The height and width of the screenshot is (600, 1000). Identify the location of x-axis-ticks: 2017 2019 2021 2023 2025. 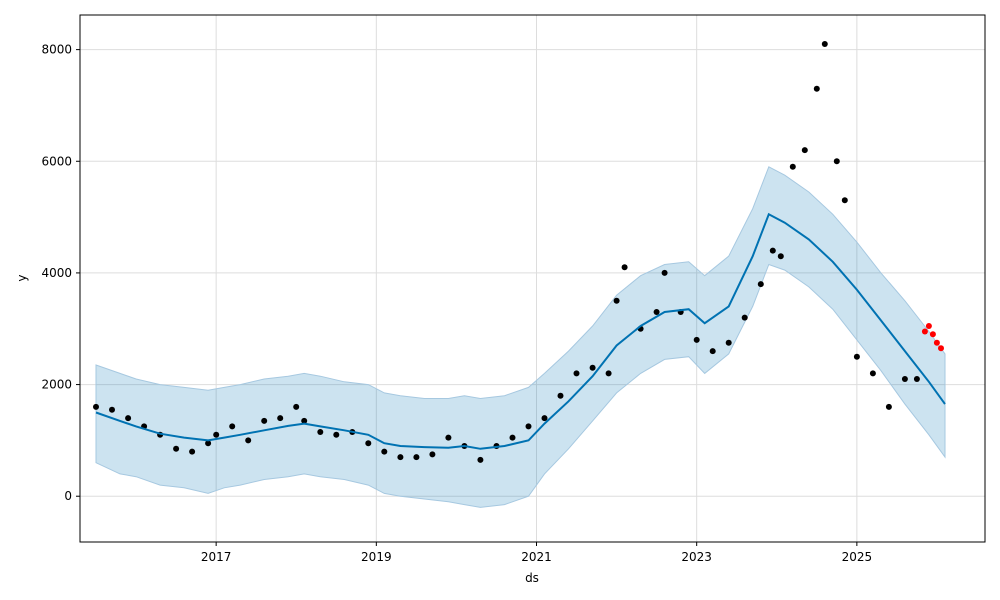
(536, 553).